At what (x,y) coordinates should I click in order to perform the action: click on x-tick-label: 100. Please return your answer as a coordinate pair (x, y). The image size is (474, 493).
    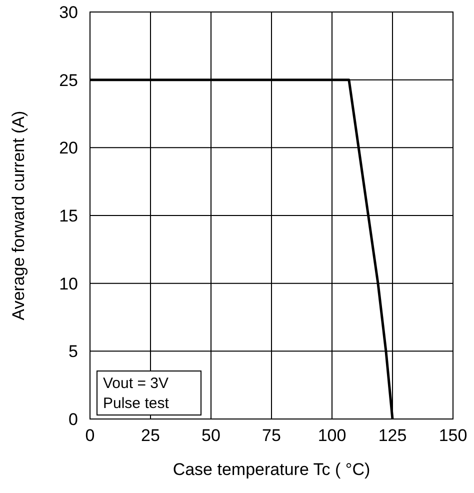
    Looking at the image, I should click on (332, 435).